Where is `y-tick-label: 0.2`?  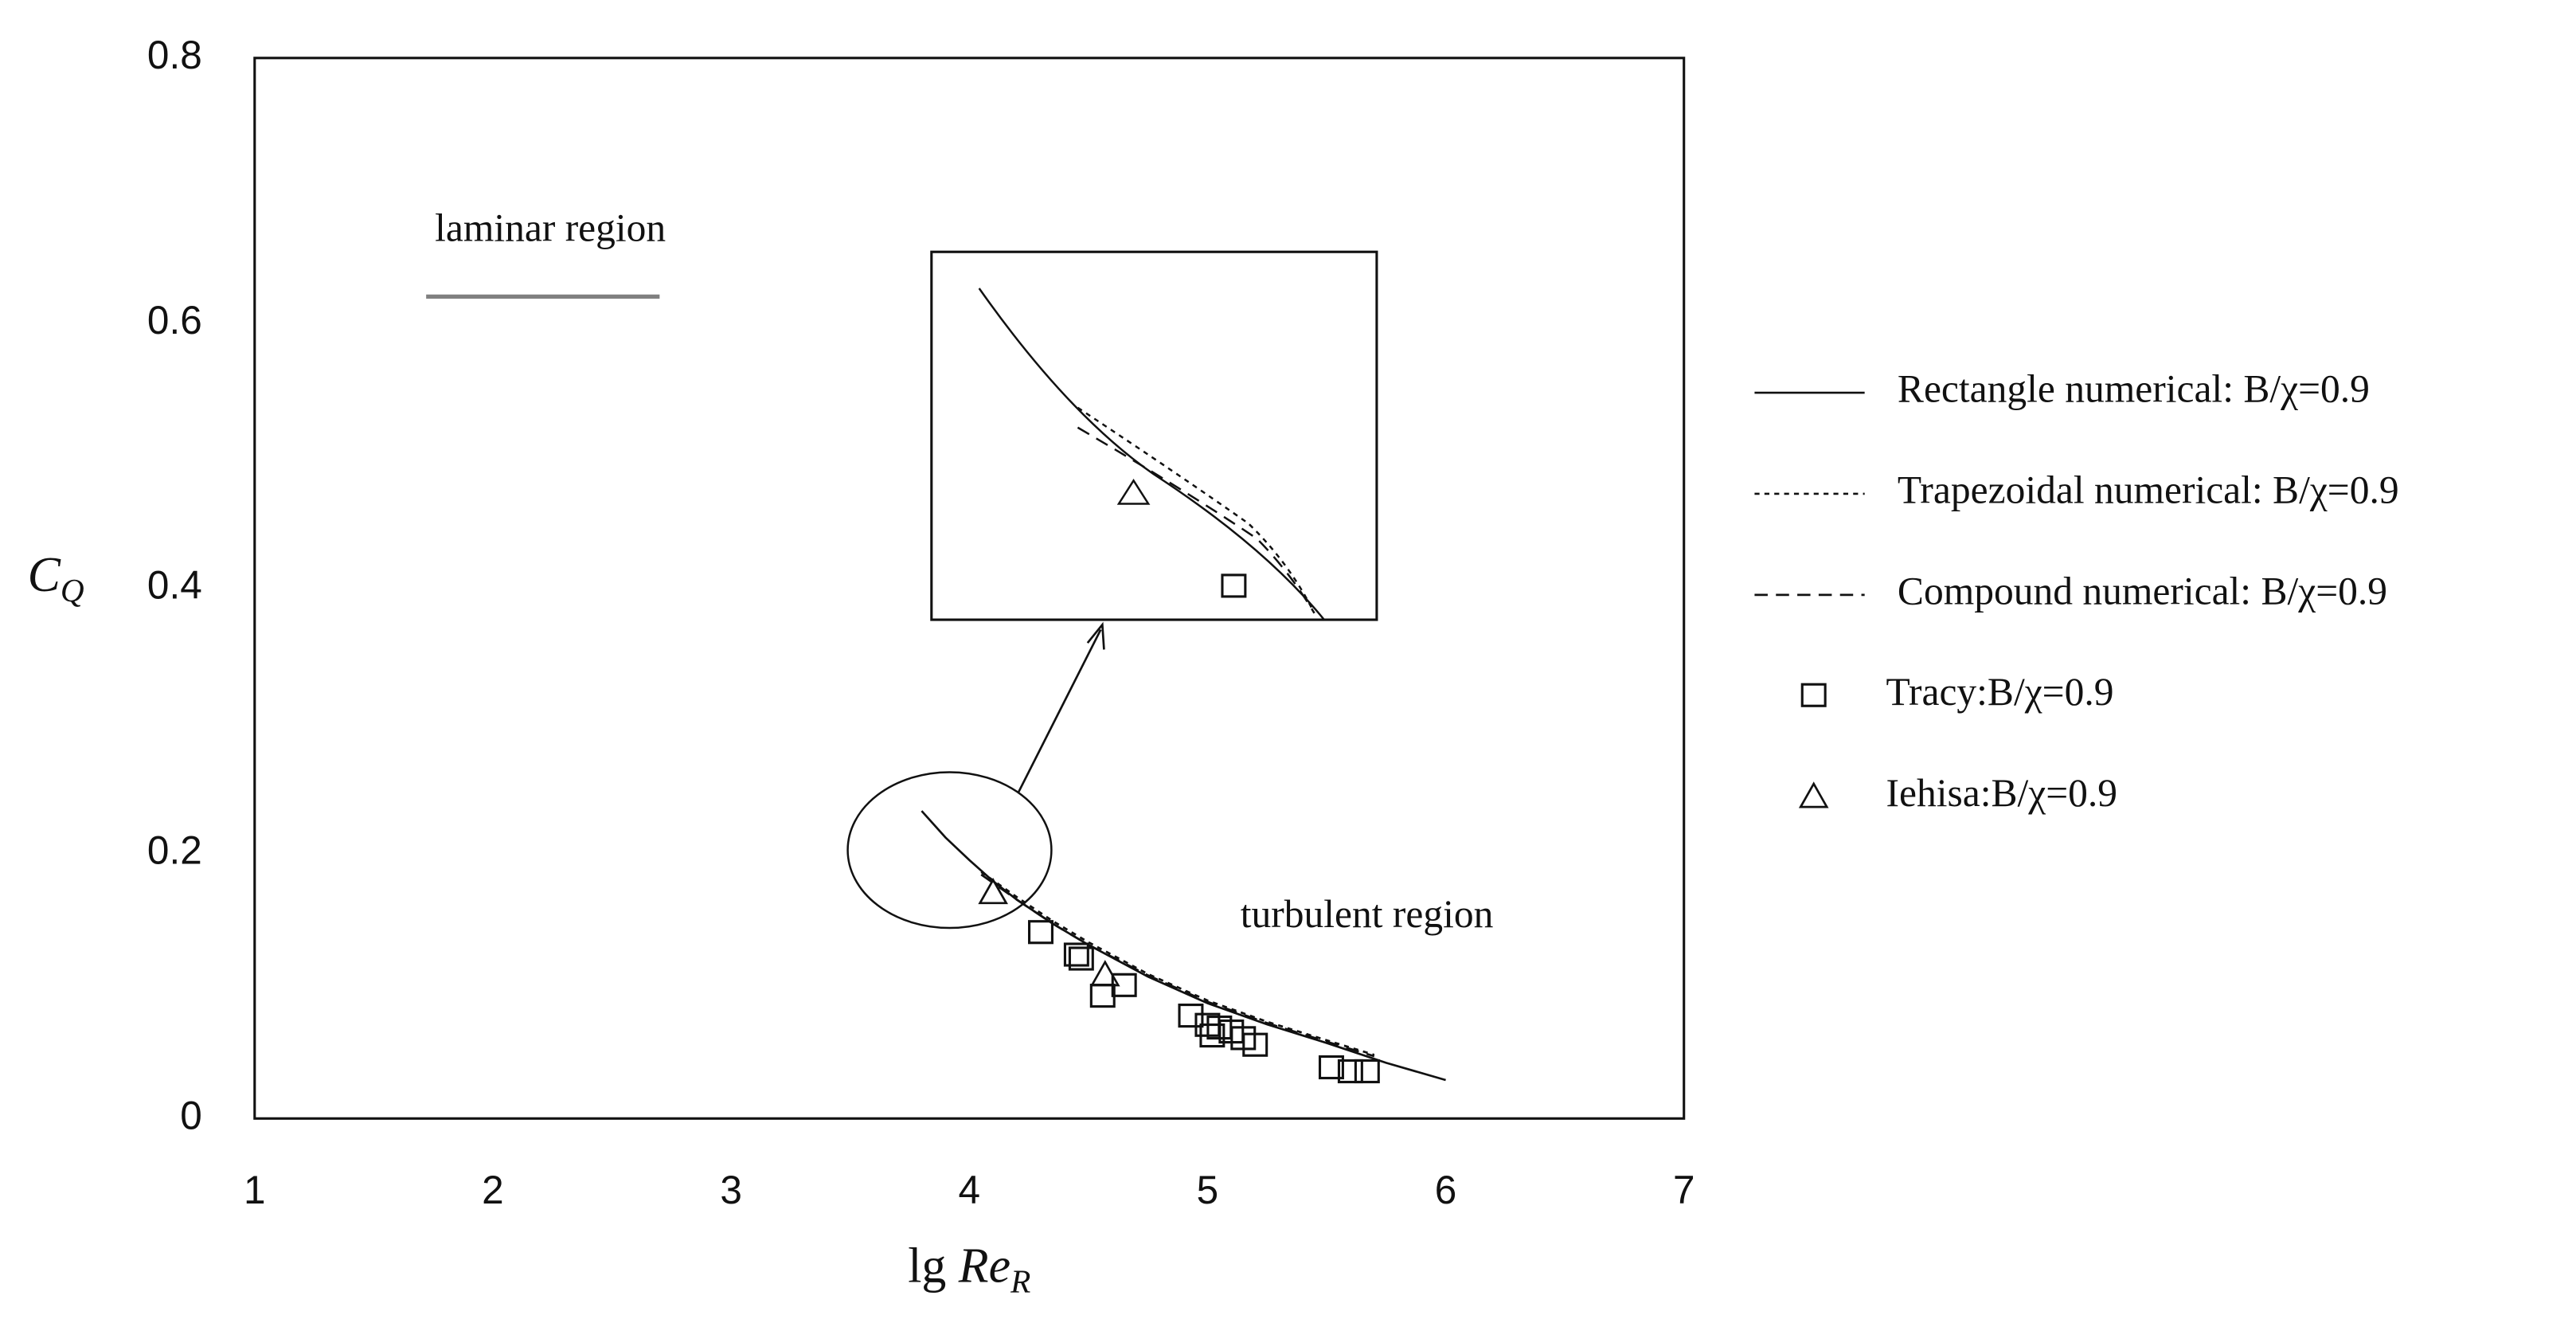 y-tick-label: 0.2 is located at coordinates (174, 850).